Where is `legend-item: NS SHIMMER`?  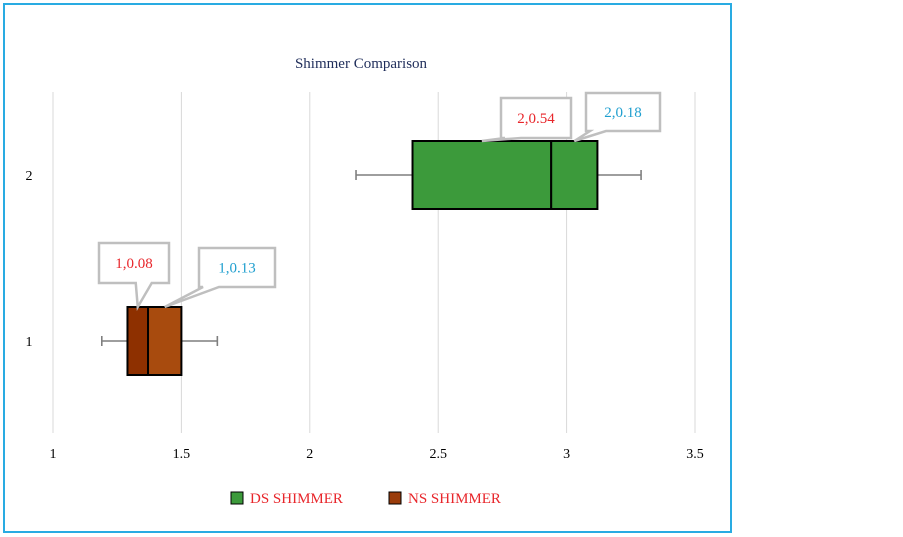 legend-item: NS SHIMMER is located at coordinates (444, 499).